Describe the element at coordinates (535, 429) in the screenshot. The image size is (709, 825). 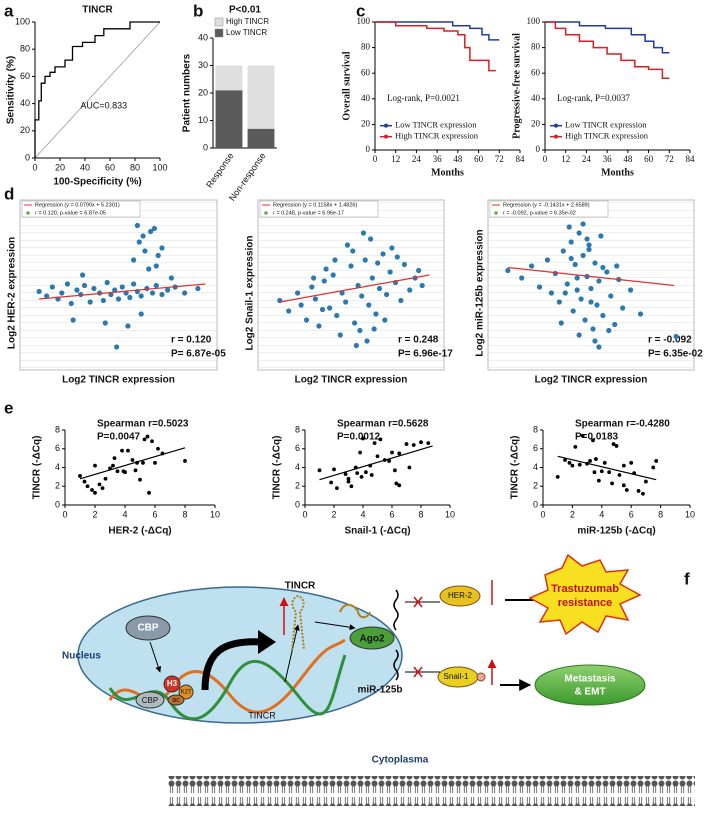
I see `y-tick-label: 8` at that location.